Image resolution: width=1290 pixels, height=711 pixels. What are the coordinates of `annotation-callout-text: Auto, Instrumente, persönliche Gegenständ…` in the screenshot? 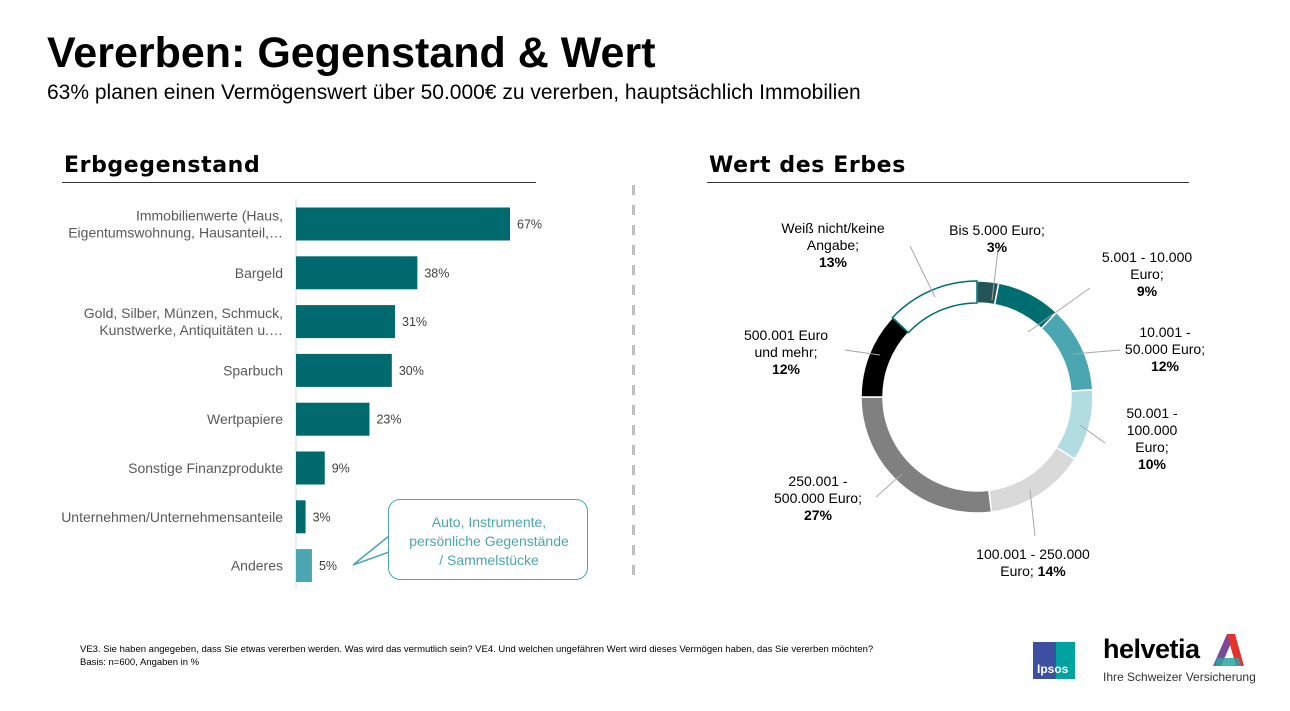 It's located at (489, 541).